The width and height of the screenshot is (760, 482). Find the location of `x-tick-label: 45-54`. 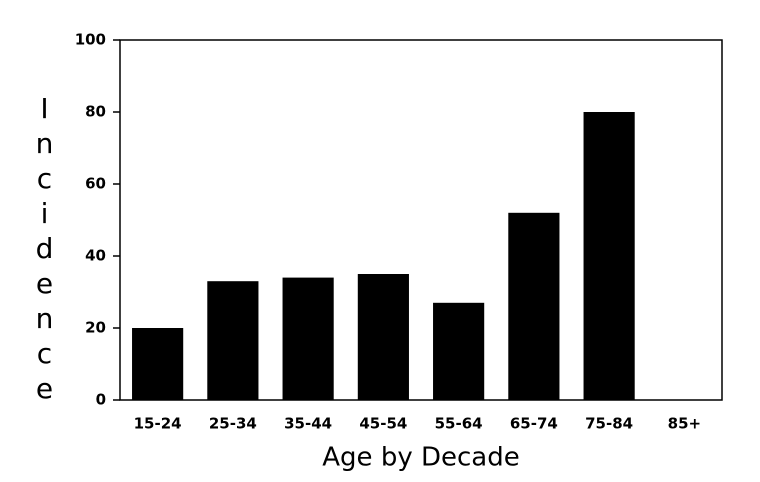

x-tick-label: 45-54 is located at coordinates (383, 424).